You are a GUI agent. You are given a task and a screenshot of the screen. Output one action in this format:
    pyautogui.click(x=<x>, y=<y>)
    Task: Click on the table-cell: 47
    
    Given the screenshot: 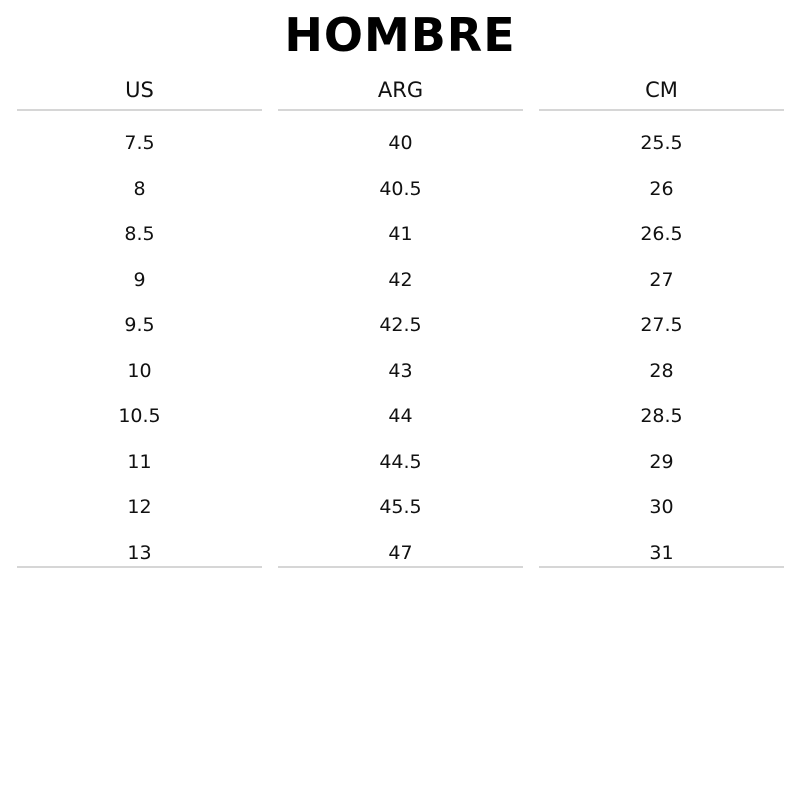 What is the action you would take?
    pyautogui.click(x=400, y=552)
    